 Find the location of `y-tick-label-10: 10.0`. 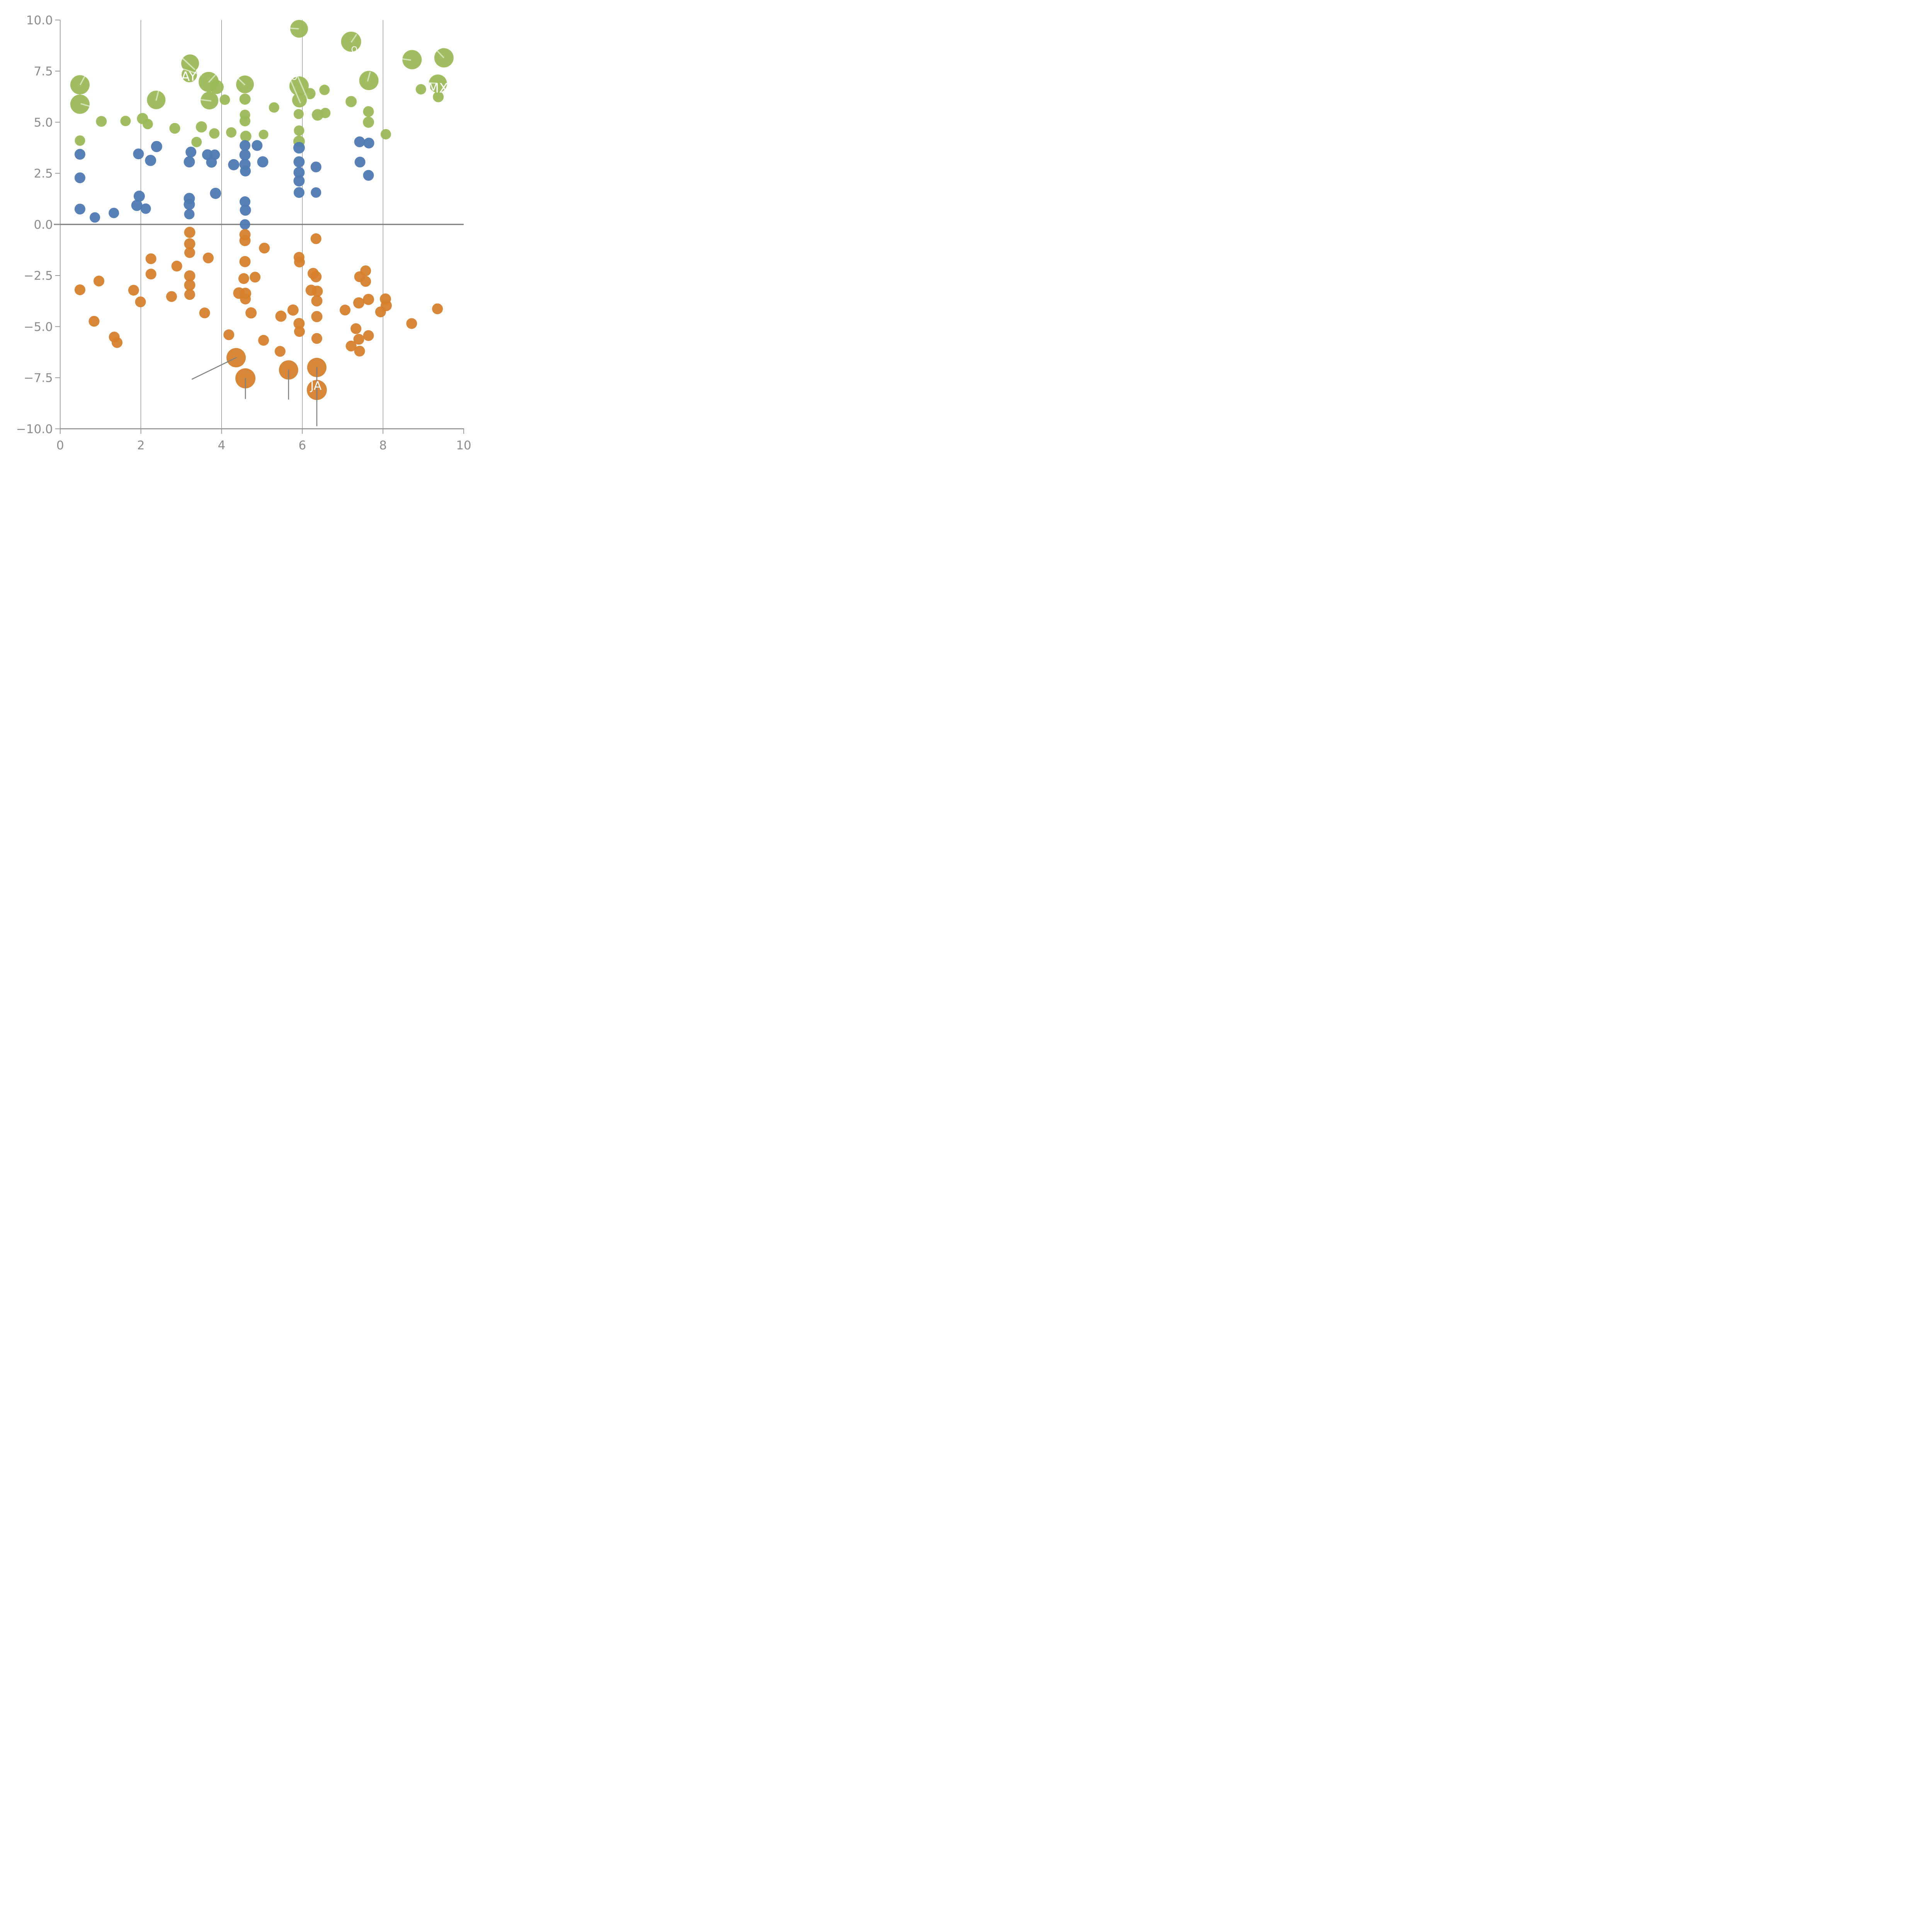

y-tick-label-10: 10.0 is located at coordinates (39, 21).